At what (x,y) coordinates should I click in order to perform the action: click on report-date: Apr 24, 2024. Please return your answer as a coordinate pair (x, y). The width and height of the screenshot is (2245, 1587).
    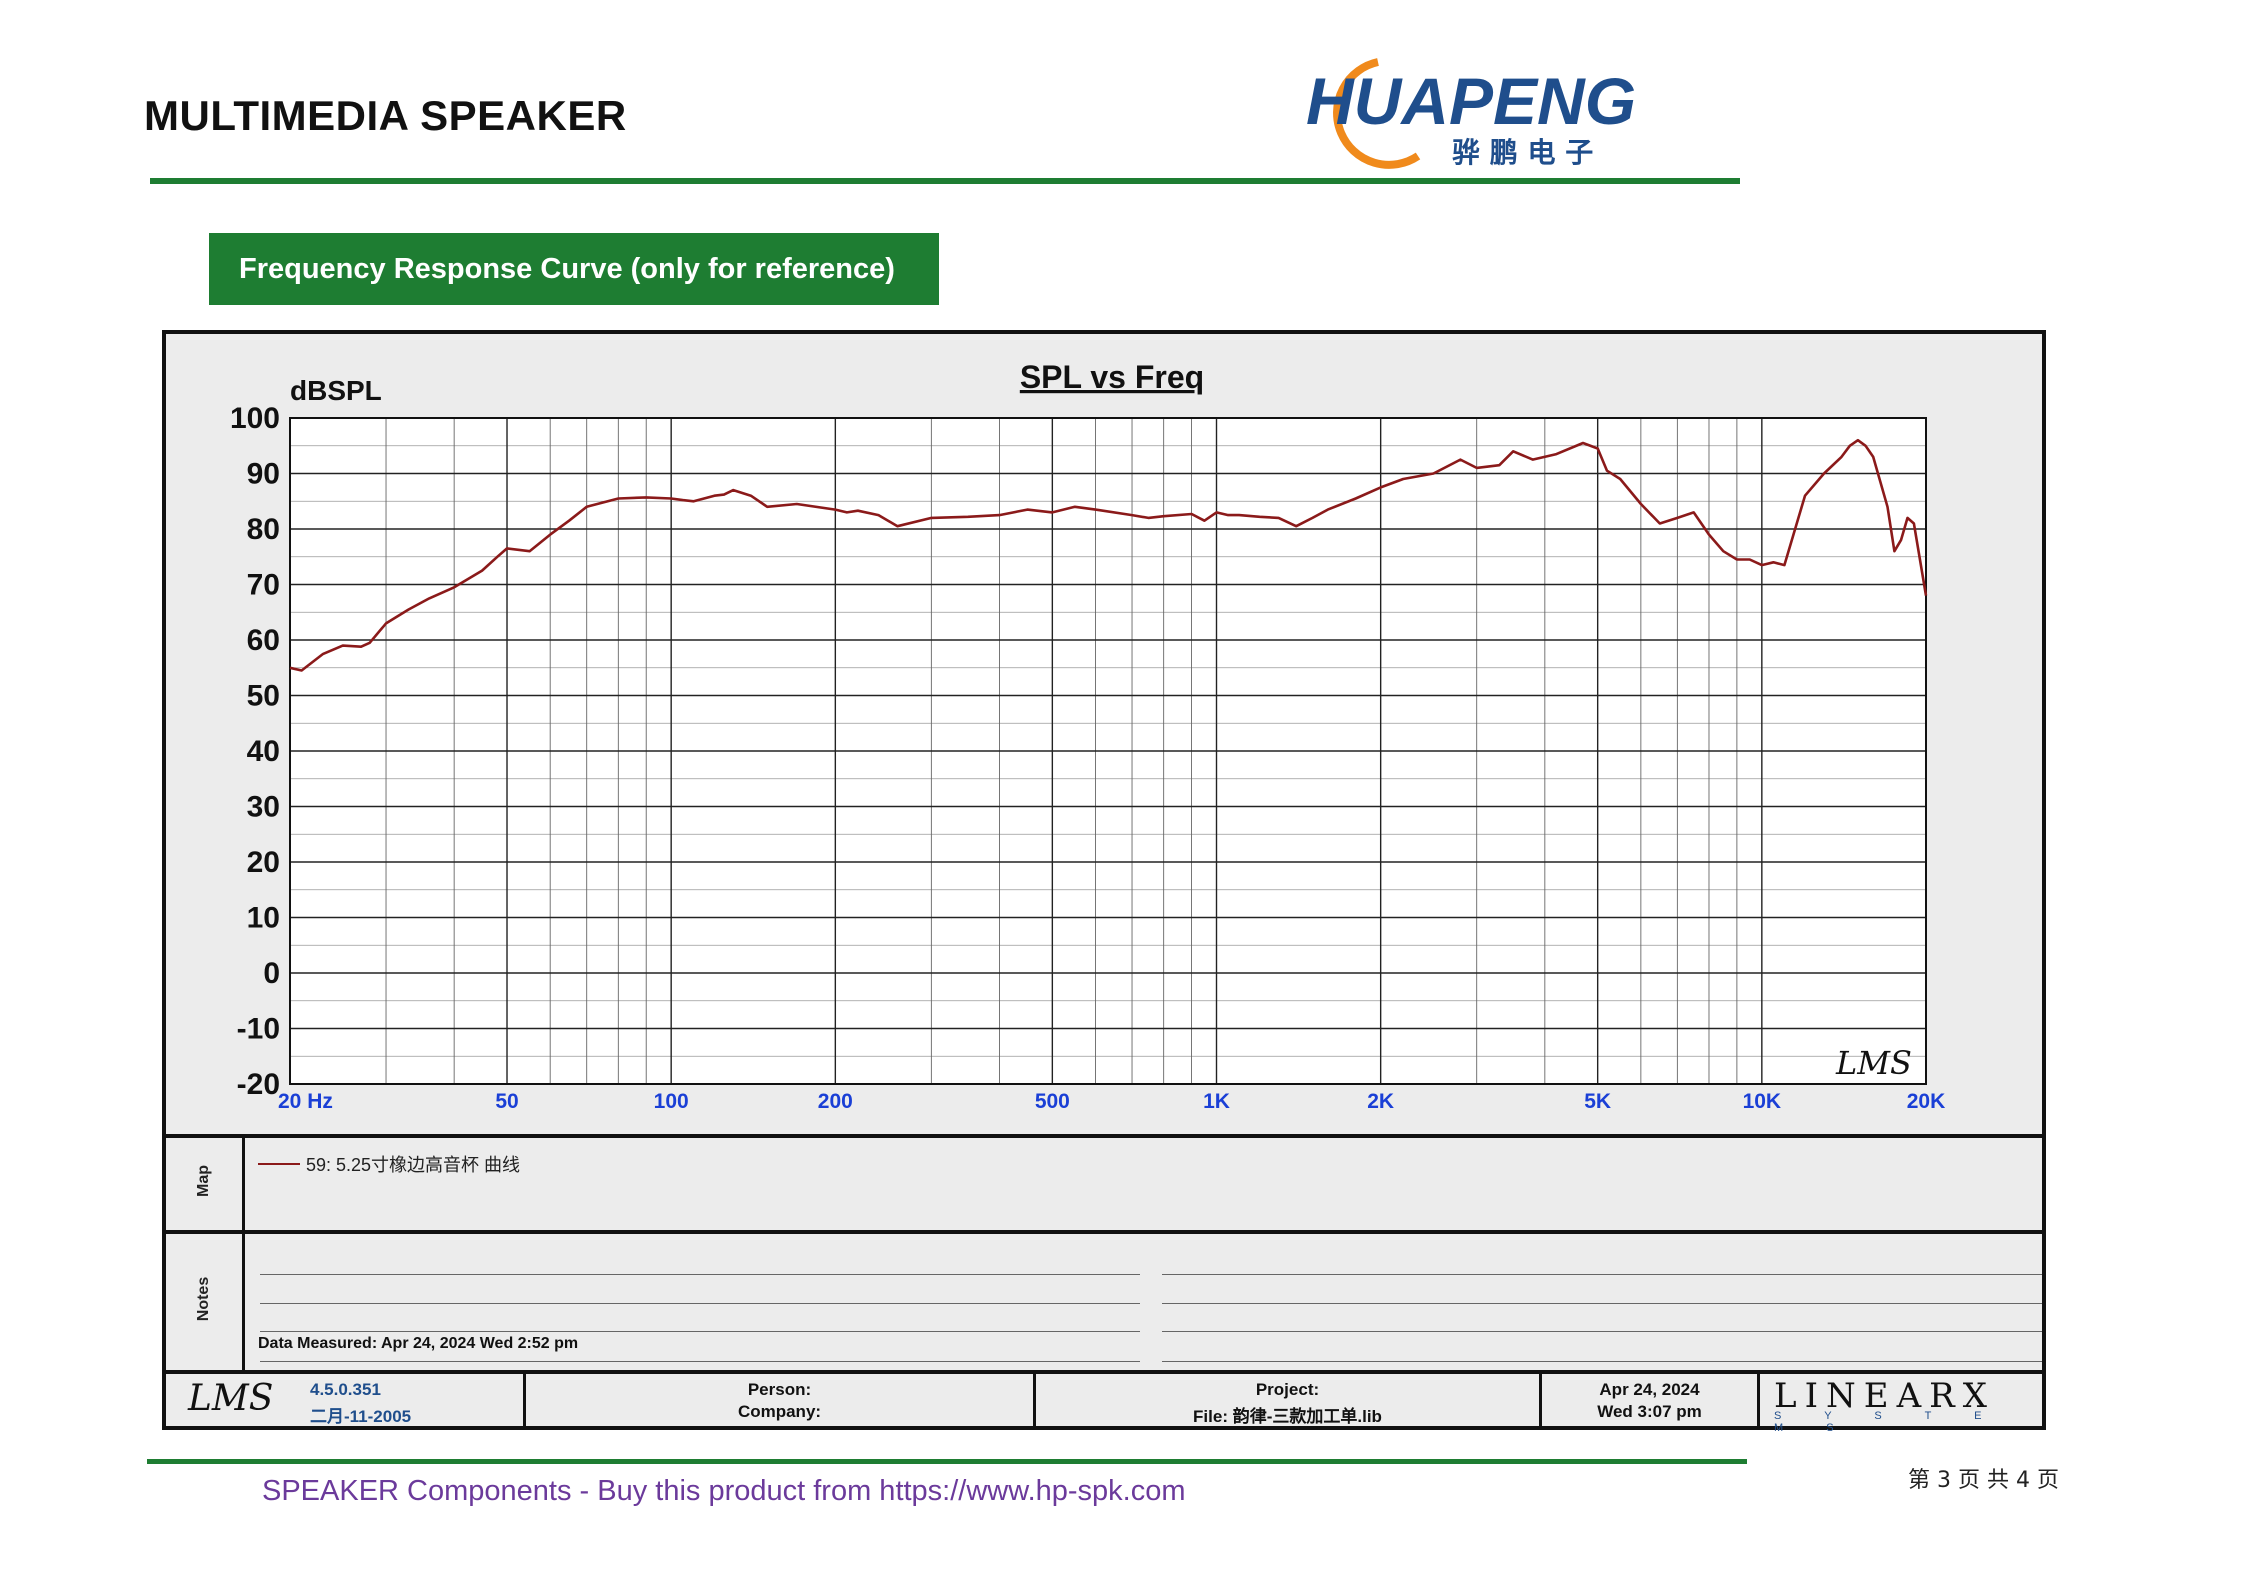
    Looking at the image, I should click on (1649, 1389).